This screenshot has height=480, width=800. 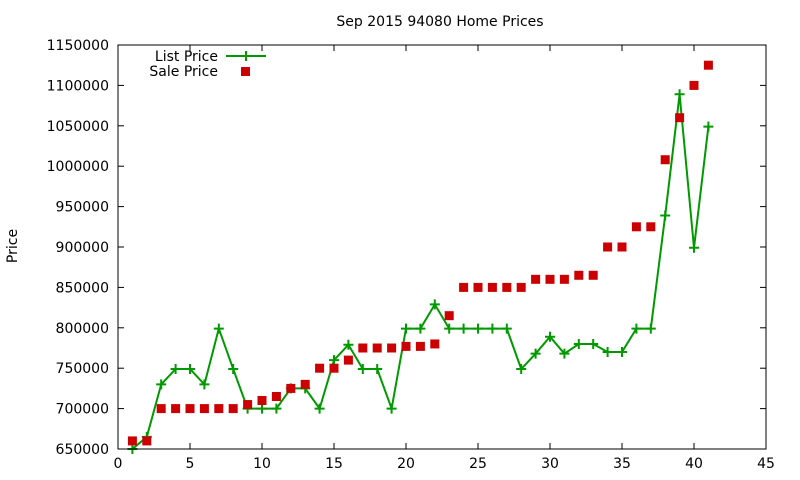 What do you see at coordinates (190, 464) in the screenshot?
I see `x-tick-label: 5` at bounding box center [190, 464].